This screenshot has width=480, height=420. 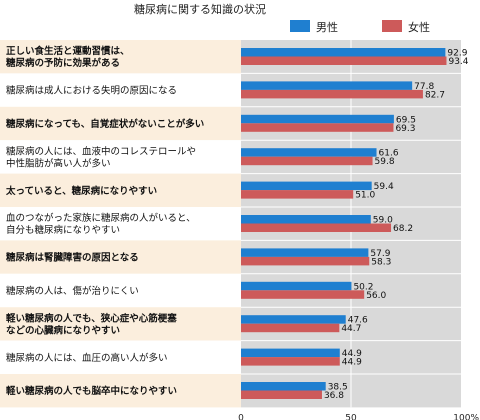 What do you see at coordinates (352, 363) in the screenshot?
I see `value-label-female: 44.9` at bounding box center [352, 363].